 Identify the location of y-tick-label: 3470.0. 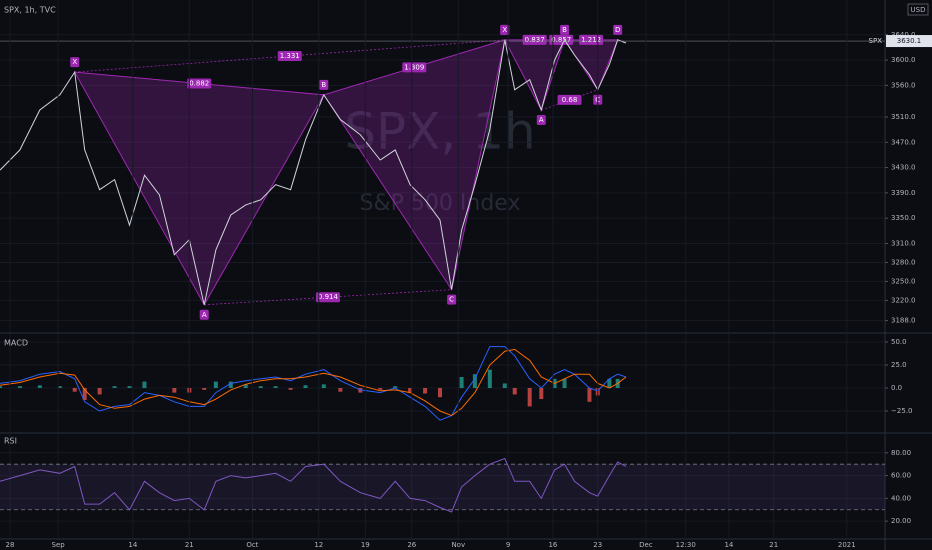
(903, 142).